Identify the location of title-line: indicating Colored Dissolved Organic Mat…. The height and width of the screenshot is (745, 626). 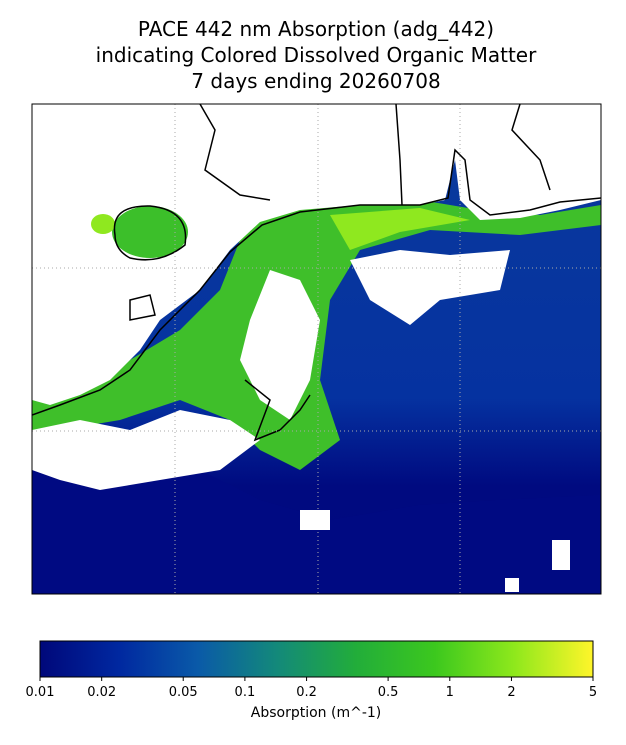
(316, 55).